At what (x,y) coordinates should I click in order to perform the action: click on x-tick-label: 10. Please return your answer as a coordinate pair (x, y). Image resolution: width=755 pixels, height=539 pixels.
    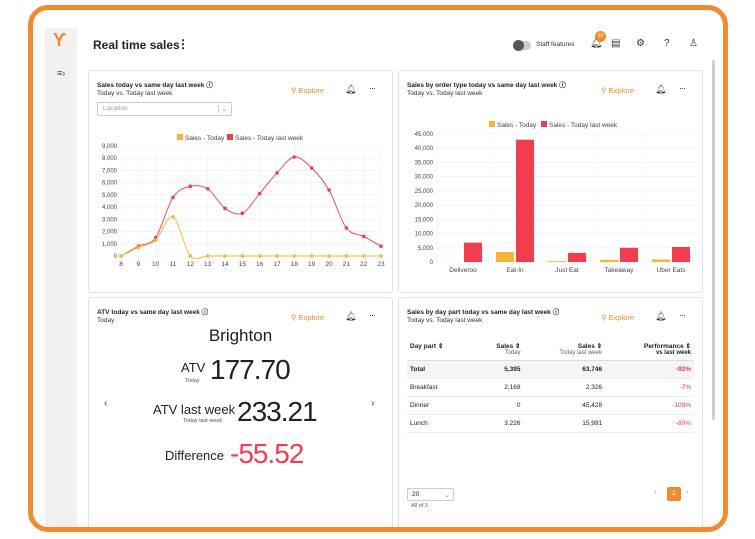
    Looking at the image, I should click on (156, 264).